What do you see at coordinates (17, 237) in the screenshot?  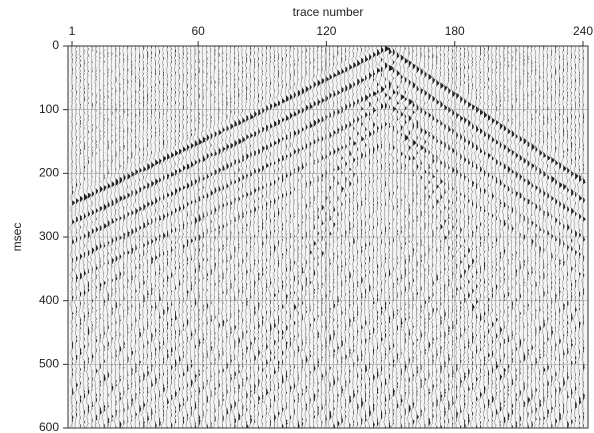 I see `y-axis-title: msec` at bounding box center [17, 237].